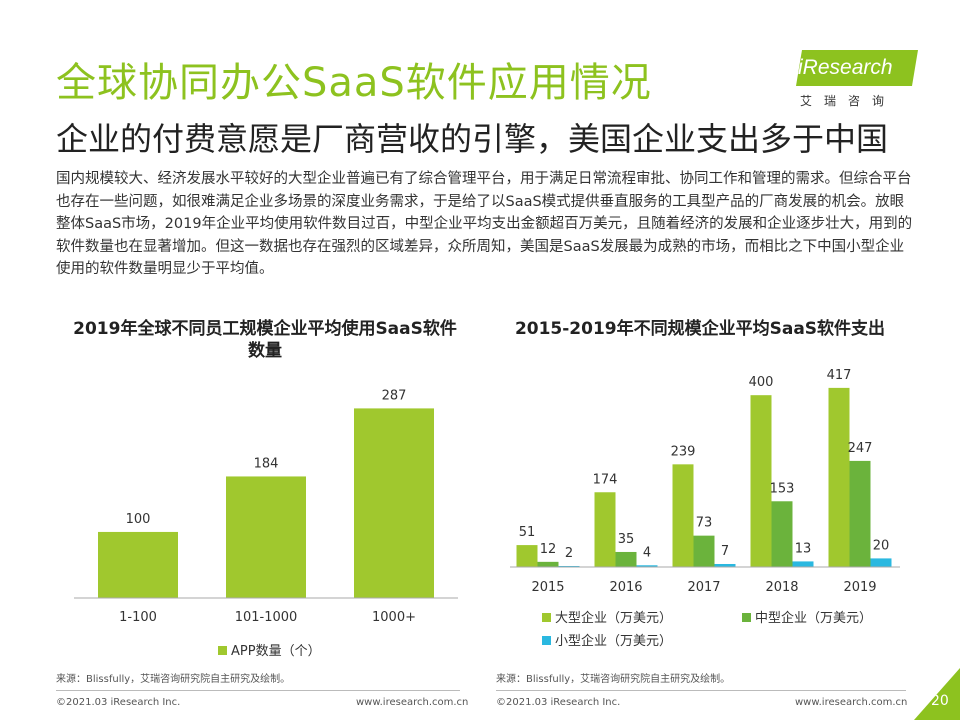 This screenshot has height=720, width=960. Describe the element at coordinates (940, 701) in the screenshot. I see `page-number: 20` at that location.